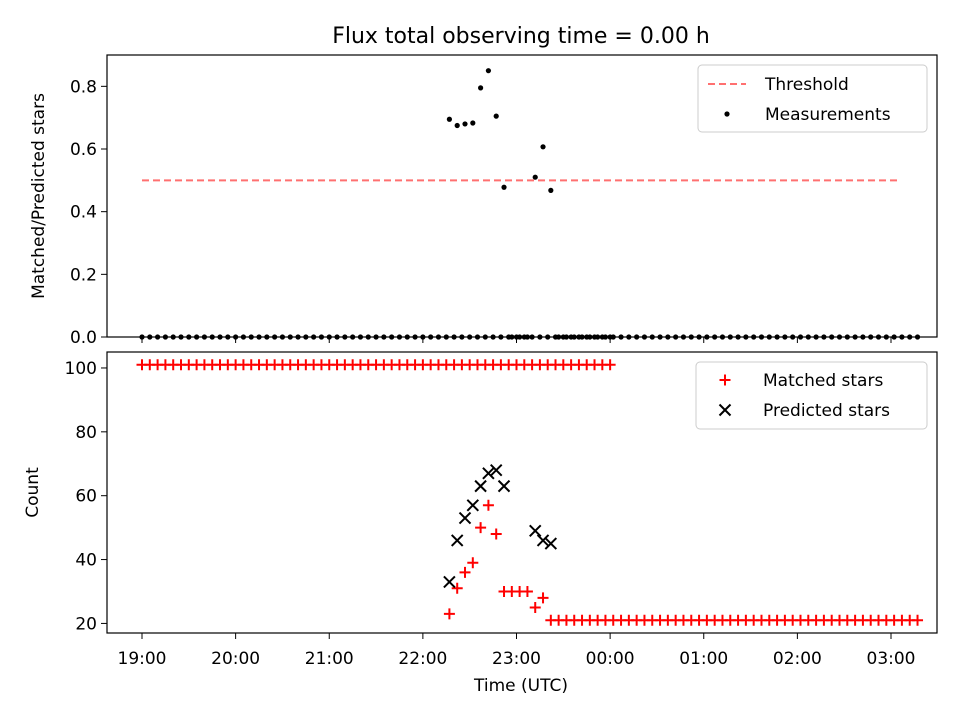  Describe the element at coordinates (86, 497) in the screenshot. I see `bottom-ytick-label: 60` at that location.